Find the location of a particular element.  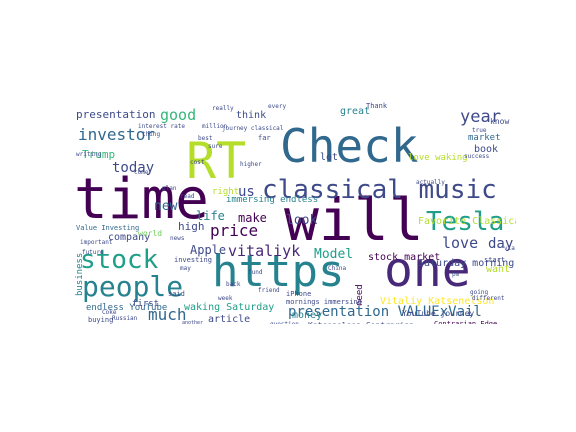

word-said: said is located at coordinates (176, 294).